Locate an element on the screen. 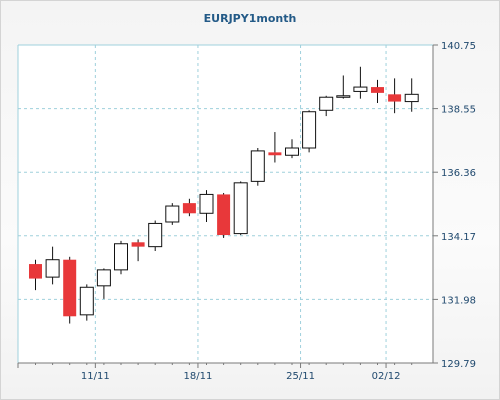  x-tick-label: 02/12 is located at coordinates (386, 376).